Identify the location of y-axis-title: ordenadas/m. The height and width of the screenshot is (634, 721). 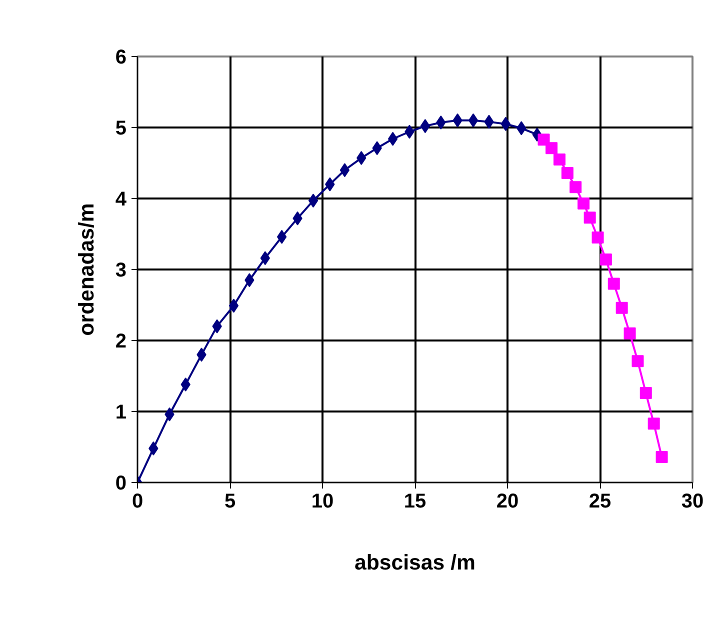
(86, 269).